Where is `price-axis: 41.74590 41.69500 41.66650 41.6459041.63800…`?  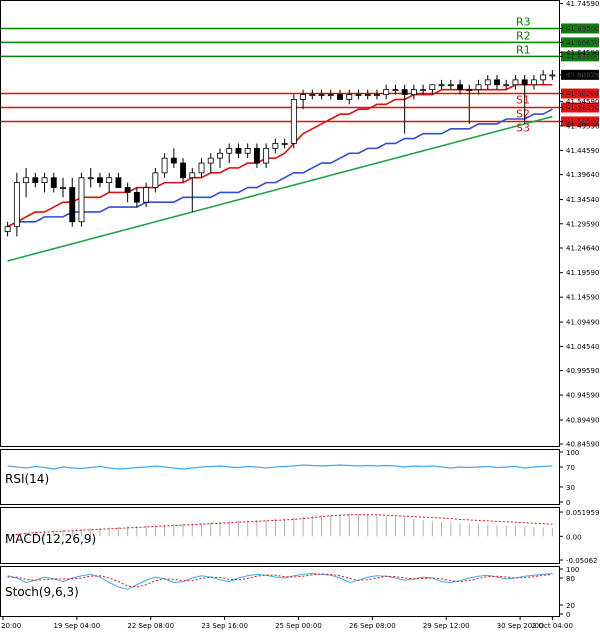 price-axis: 41.74590 41.69500 41.66650 41.6459041.63800… is located at coordinates (579, 224).